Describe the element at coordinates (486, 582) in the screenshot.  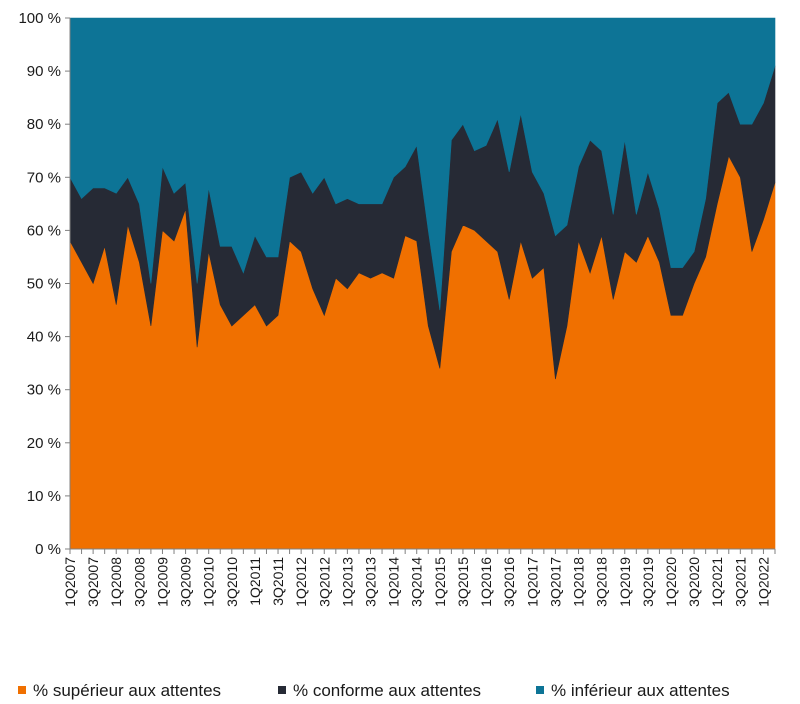
I see `x-tick-label: 1Q2016` at that location.